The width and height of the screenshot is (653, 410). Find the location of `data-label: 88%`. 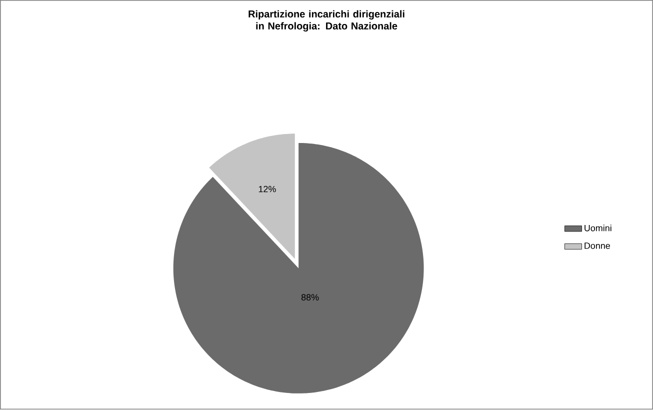

data-label: 88% is located at coordinates (310, 297).